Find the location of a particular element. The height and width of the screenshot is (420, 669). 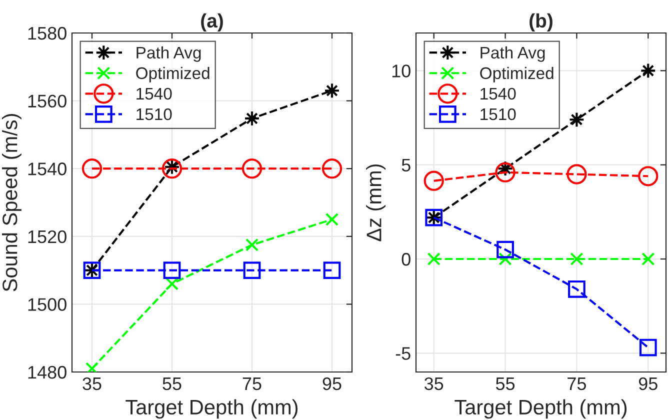

y-tick-label: 1480 is located at coordinates (47, 372).